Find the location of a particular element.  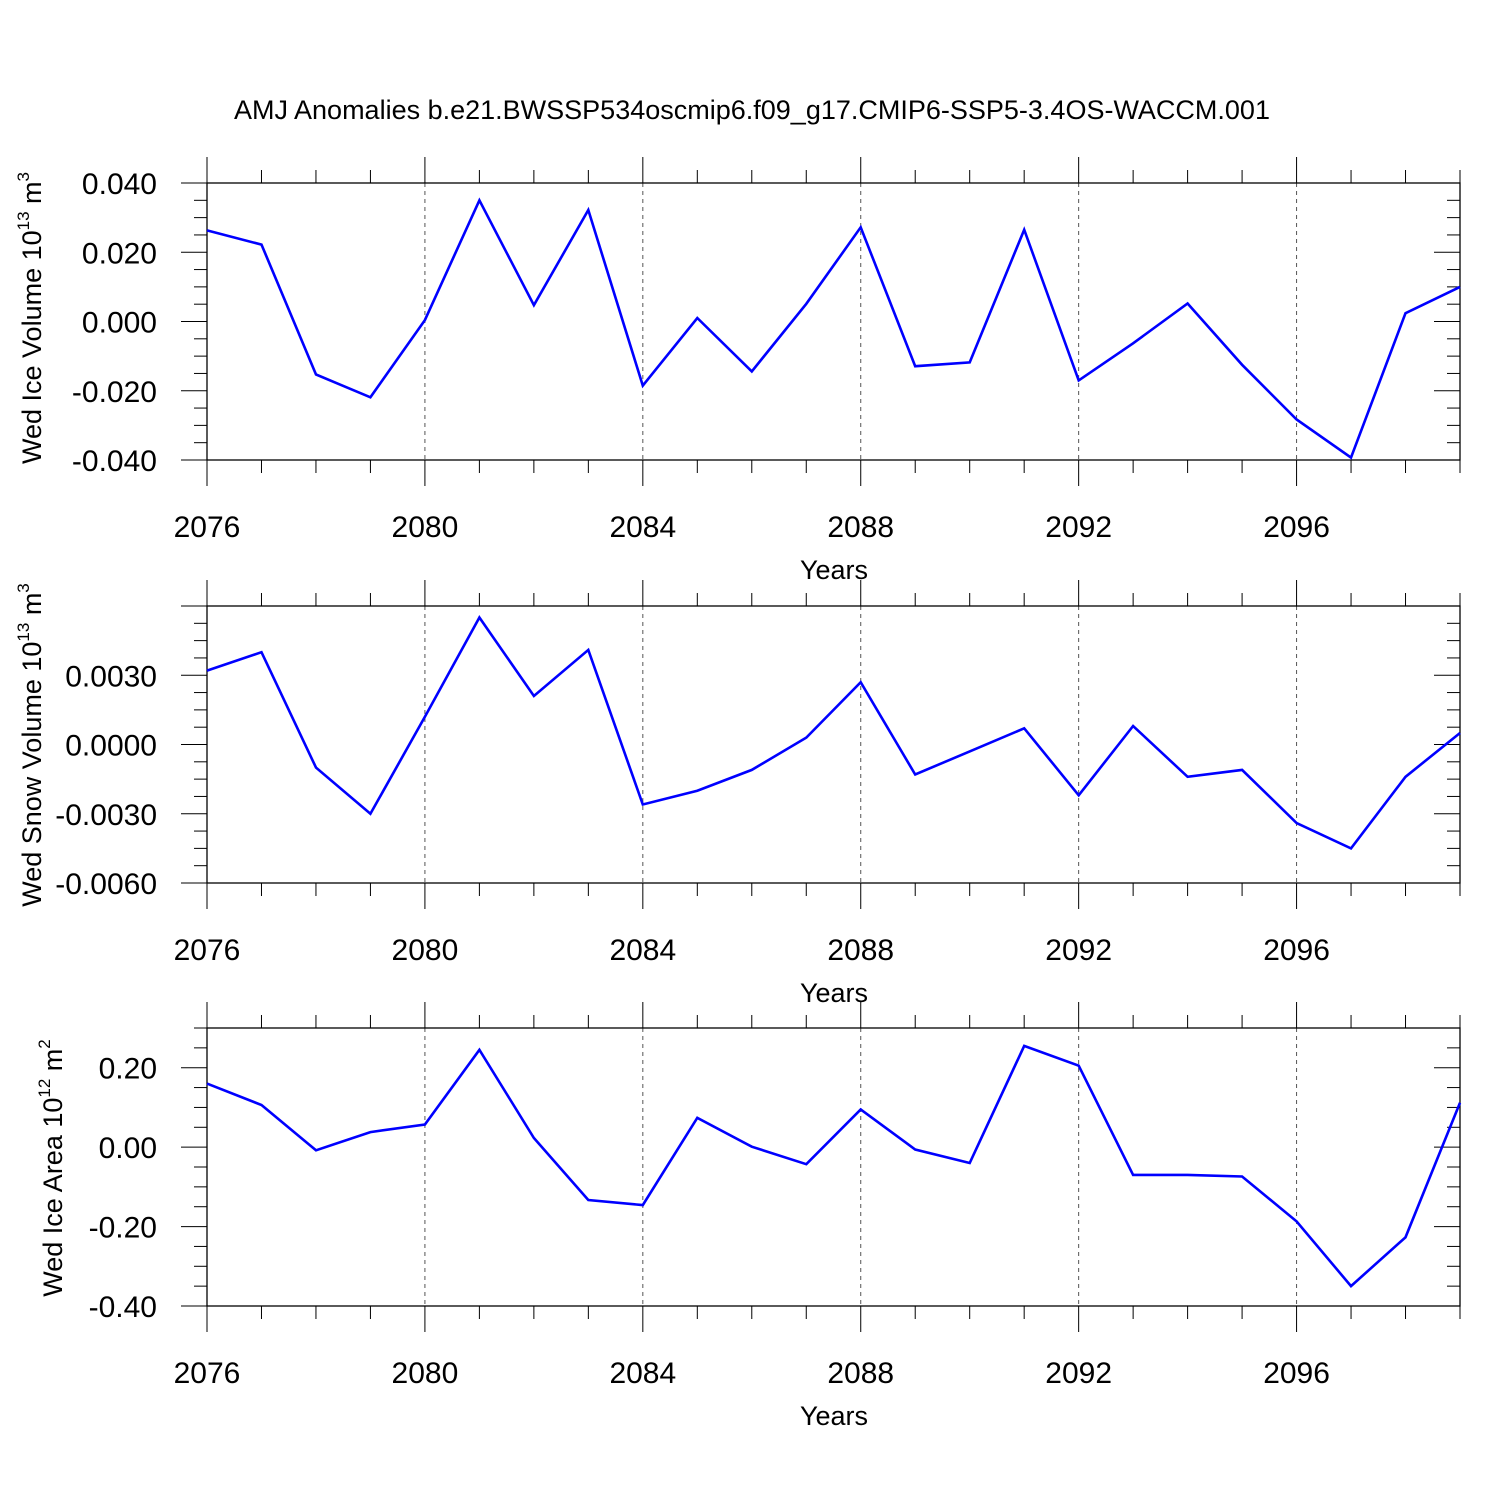

y-tick-label: 0.040 is located at coordinates (119, 184).